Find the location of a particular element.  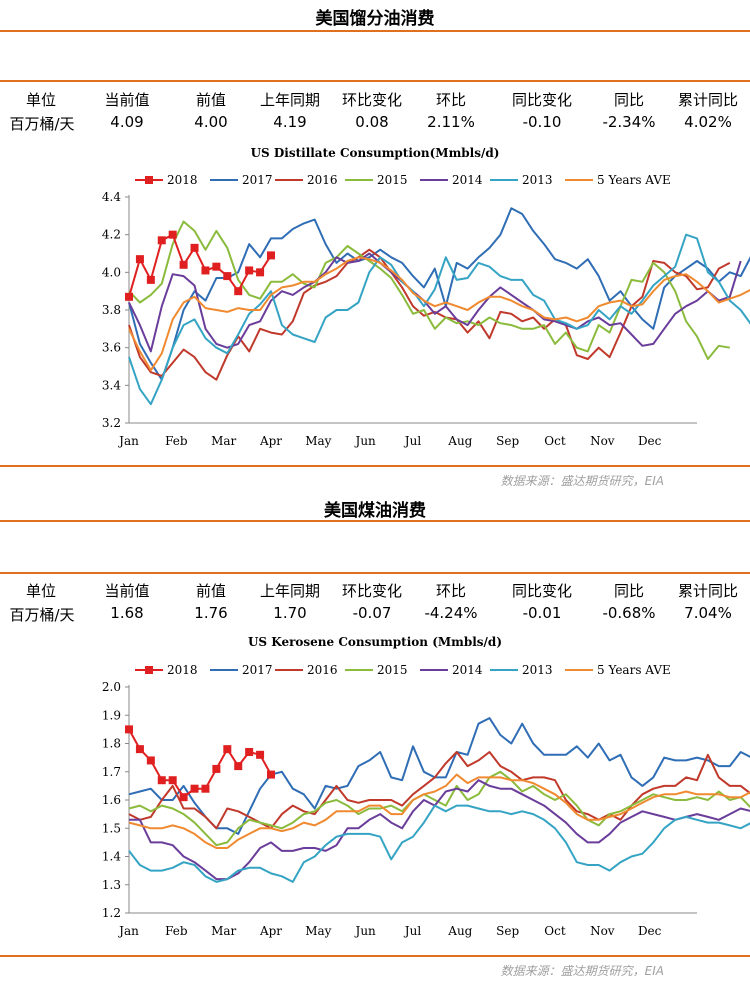

table-header-row: 单位 当前值 前值 上年同期 环比变化 环比 同比变化 同比 累计同比 is located at coordinates (375, 592).